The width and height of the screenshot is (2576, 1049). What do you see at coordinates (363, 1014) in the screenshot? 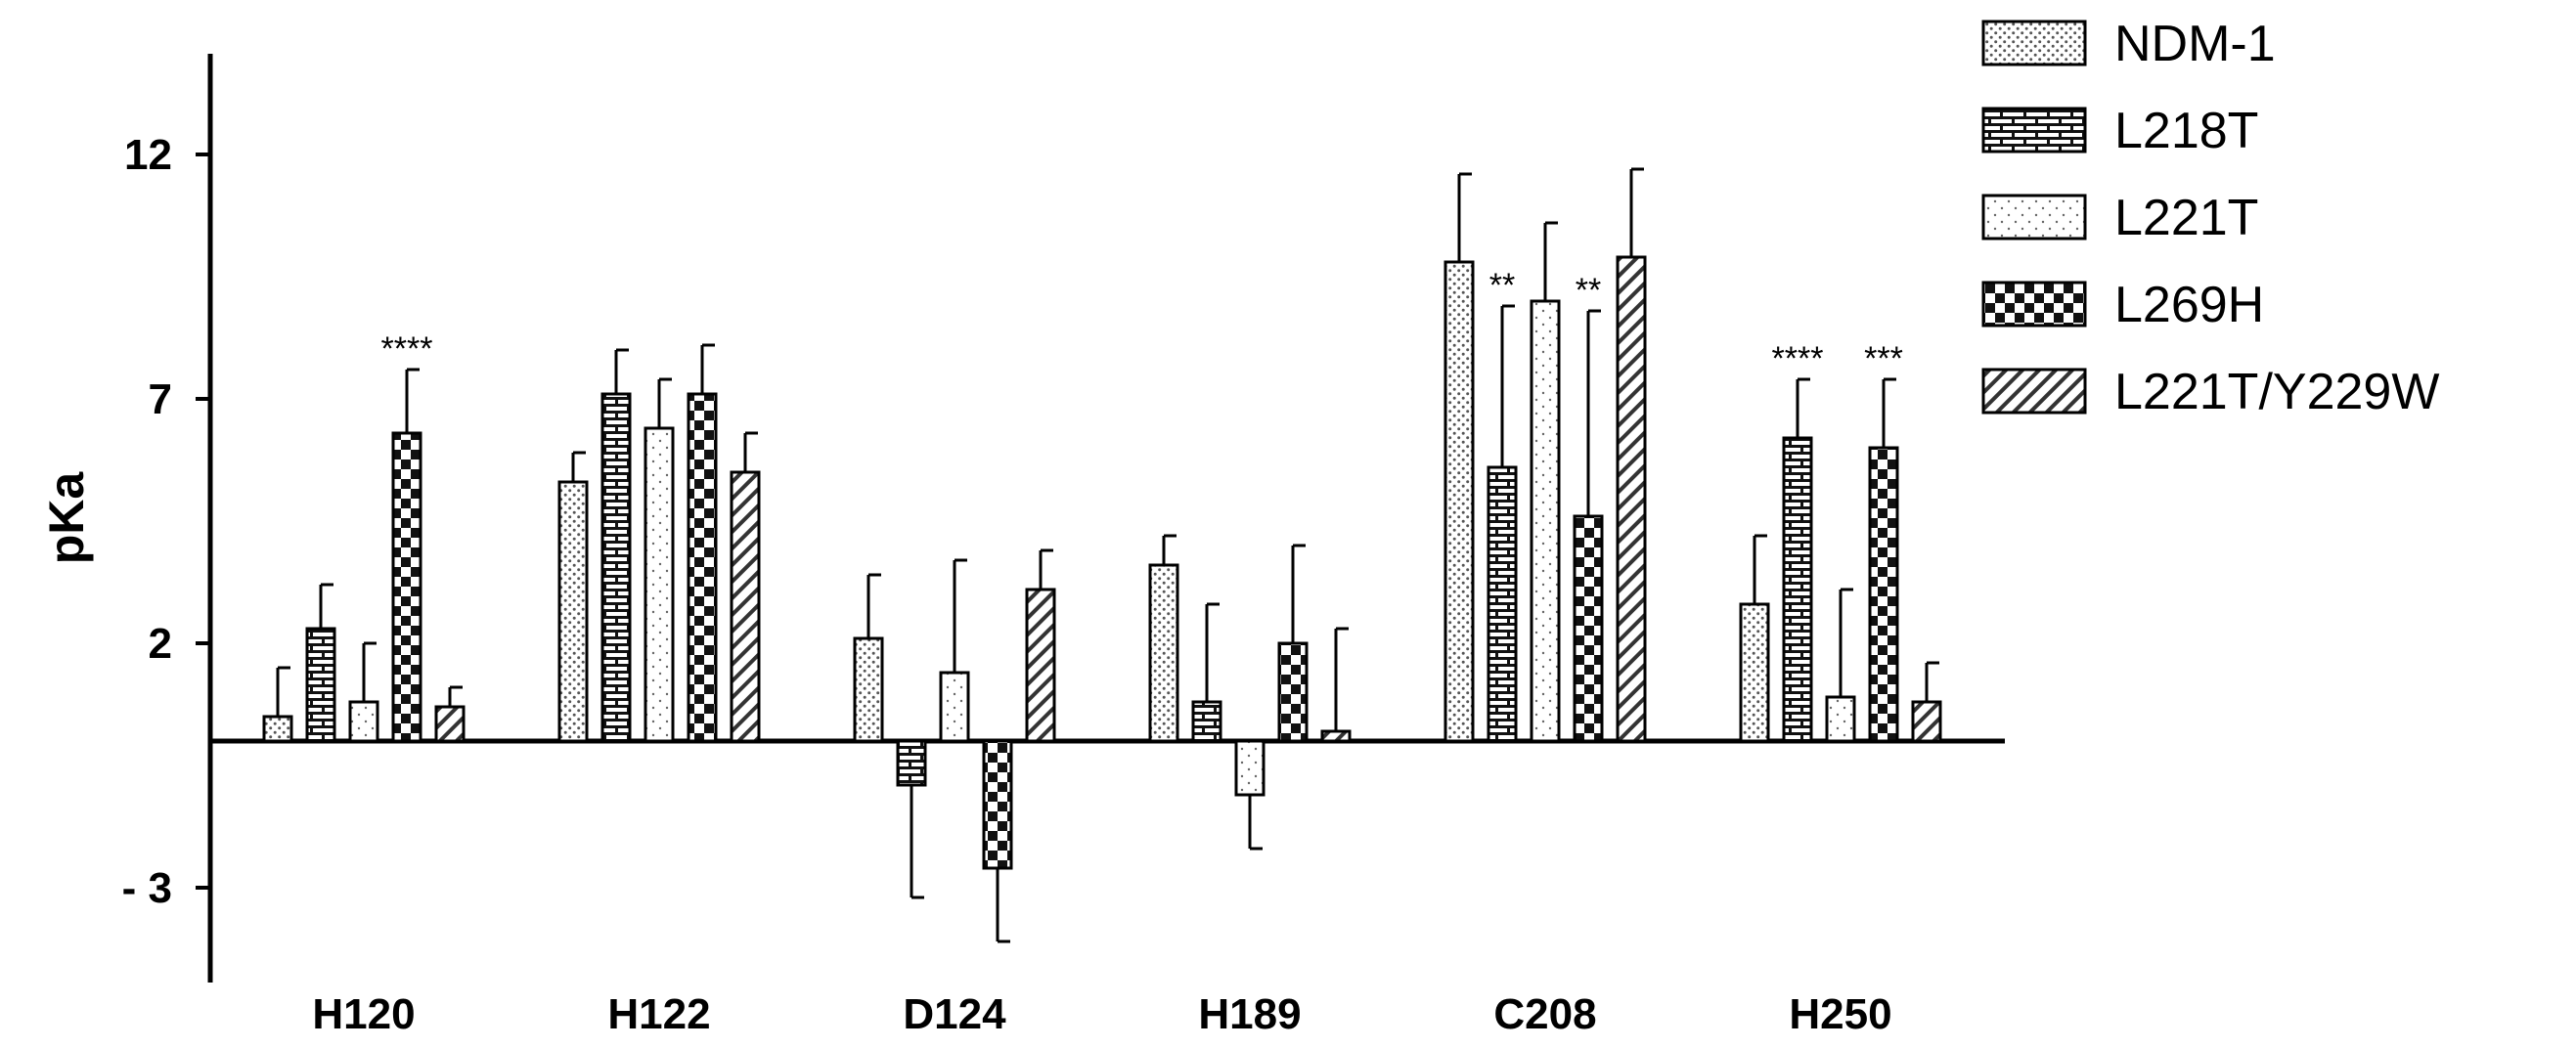
I see `category-label: H120` at bounding box center [363, 1014].